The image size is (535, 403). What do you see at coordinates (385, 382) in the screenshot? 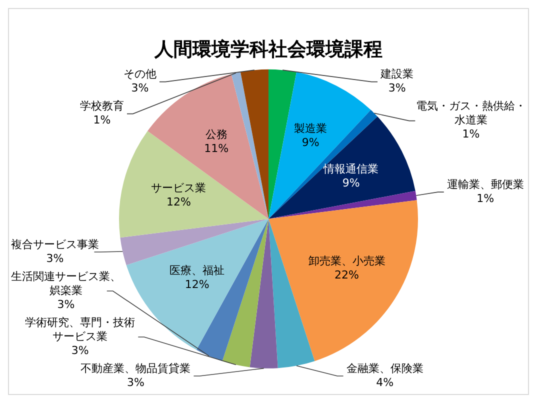
I see `data-label: 4%` at bounding box center [385, 382].